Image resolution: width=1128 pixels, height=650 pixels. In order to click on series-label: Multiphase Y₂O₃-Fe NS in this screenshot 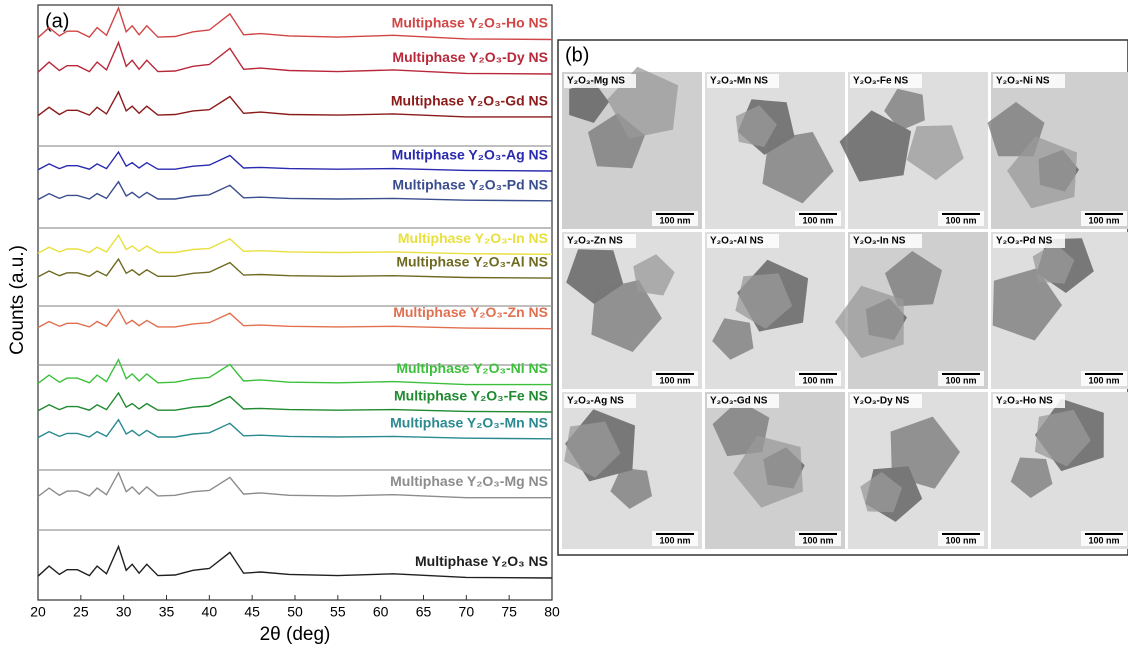, I will do `click(471, 395)`.